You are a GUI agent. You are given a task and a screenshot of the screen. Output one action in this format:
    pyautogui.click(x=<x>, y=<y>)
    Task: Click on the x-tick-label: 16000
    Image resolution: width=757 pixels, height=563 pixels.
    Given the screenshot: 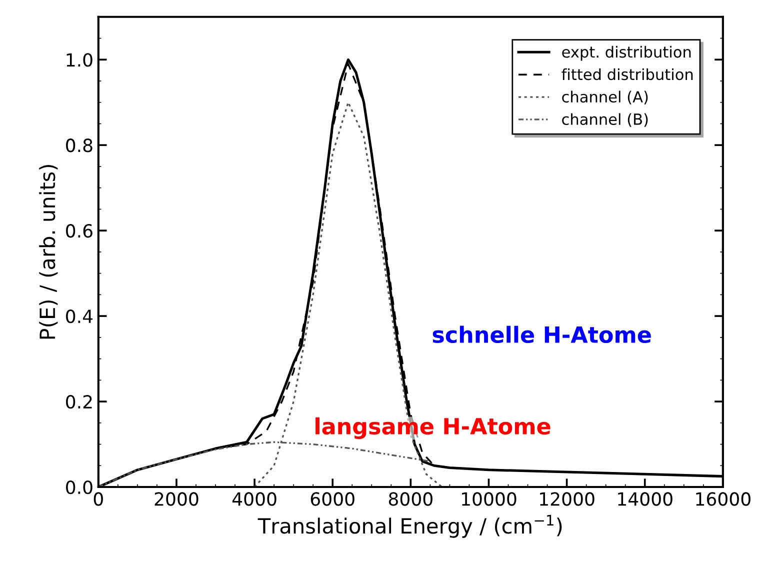 What is the action you would take?
    pyautogui.click(x=723, y=499)
    